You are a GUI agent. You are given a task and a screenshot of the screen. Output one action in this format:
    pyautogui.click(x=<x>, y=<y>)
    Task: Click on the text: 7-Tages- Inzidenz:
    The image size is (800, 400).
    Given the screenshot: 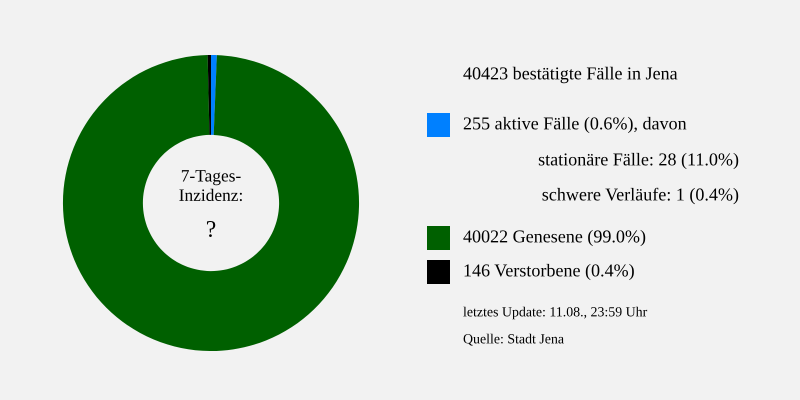 What is the action you would take?
    pyautogui.click(x=210, y=186)
    